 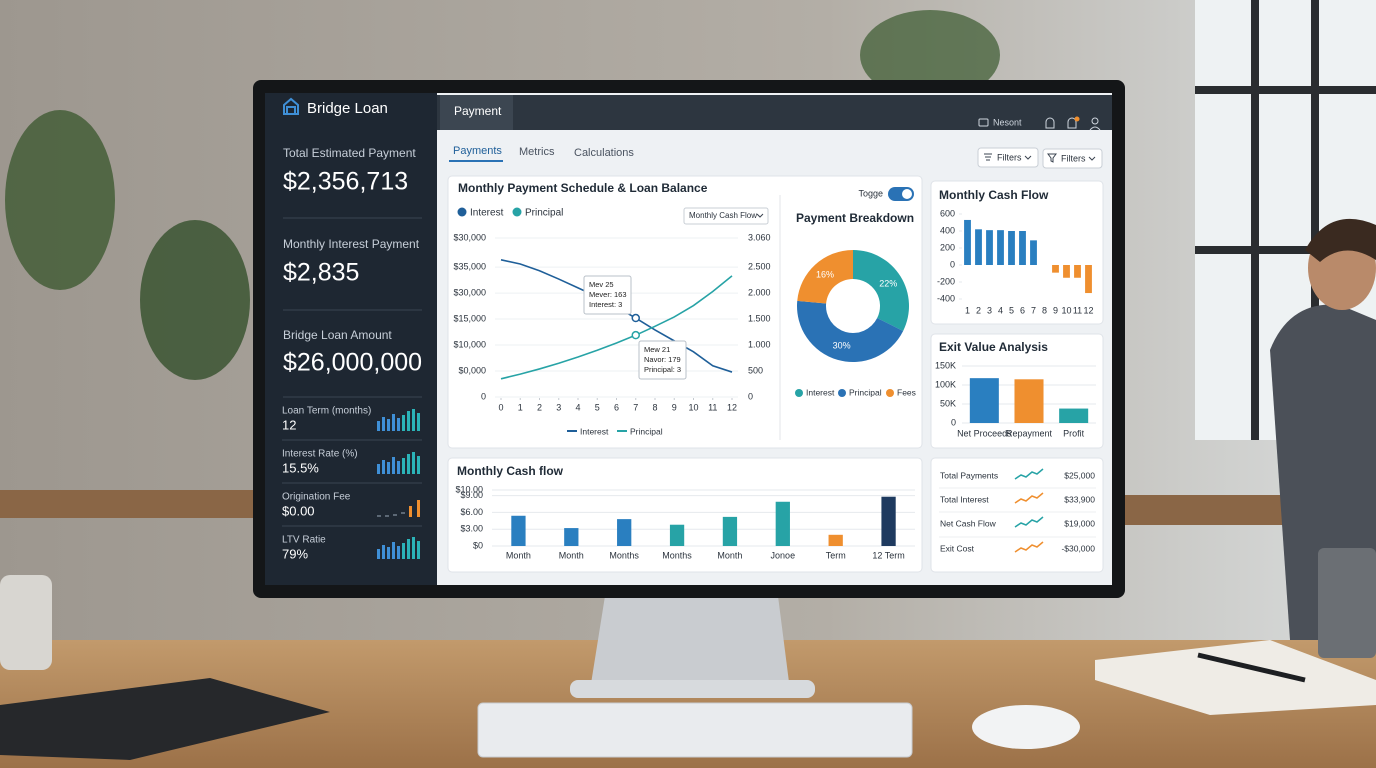 I want to click on x-tick-label: Term, so click(x=836, y=555).